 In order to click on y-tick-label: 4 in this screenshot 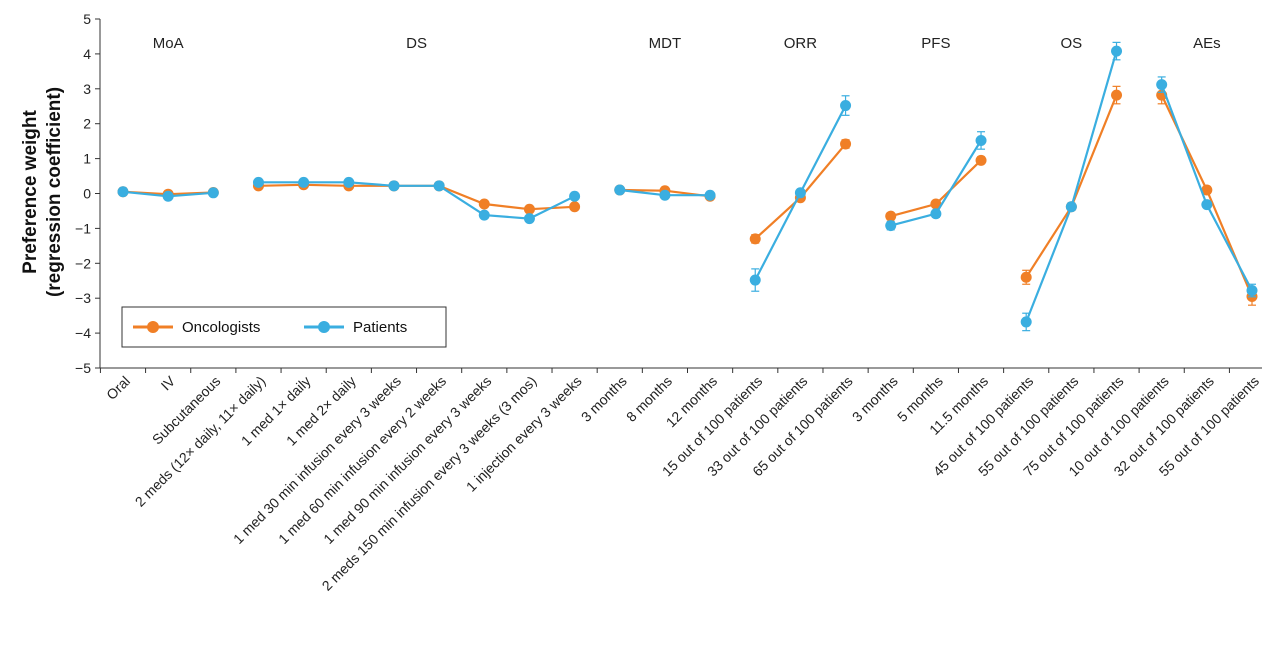, I will do `click(87, 54)`.